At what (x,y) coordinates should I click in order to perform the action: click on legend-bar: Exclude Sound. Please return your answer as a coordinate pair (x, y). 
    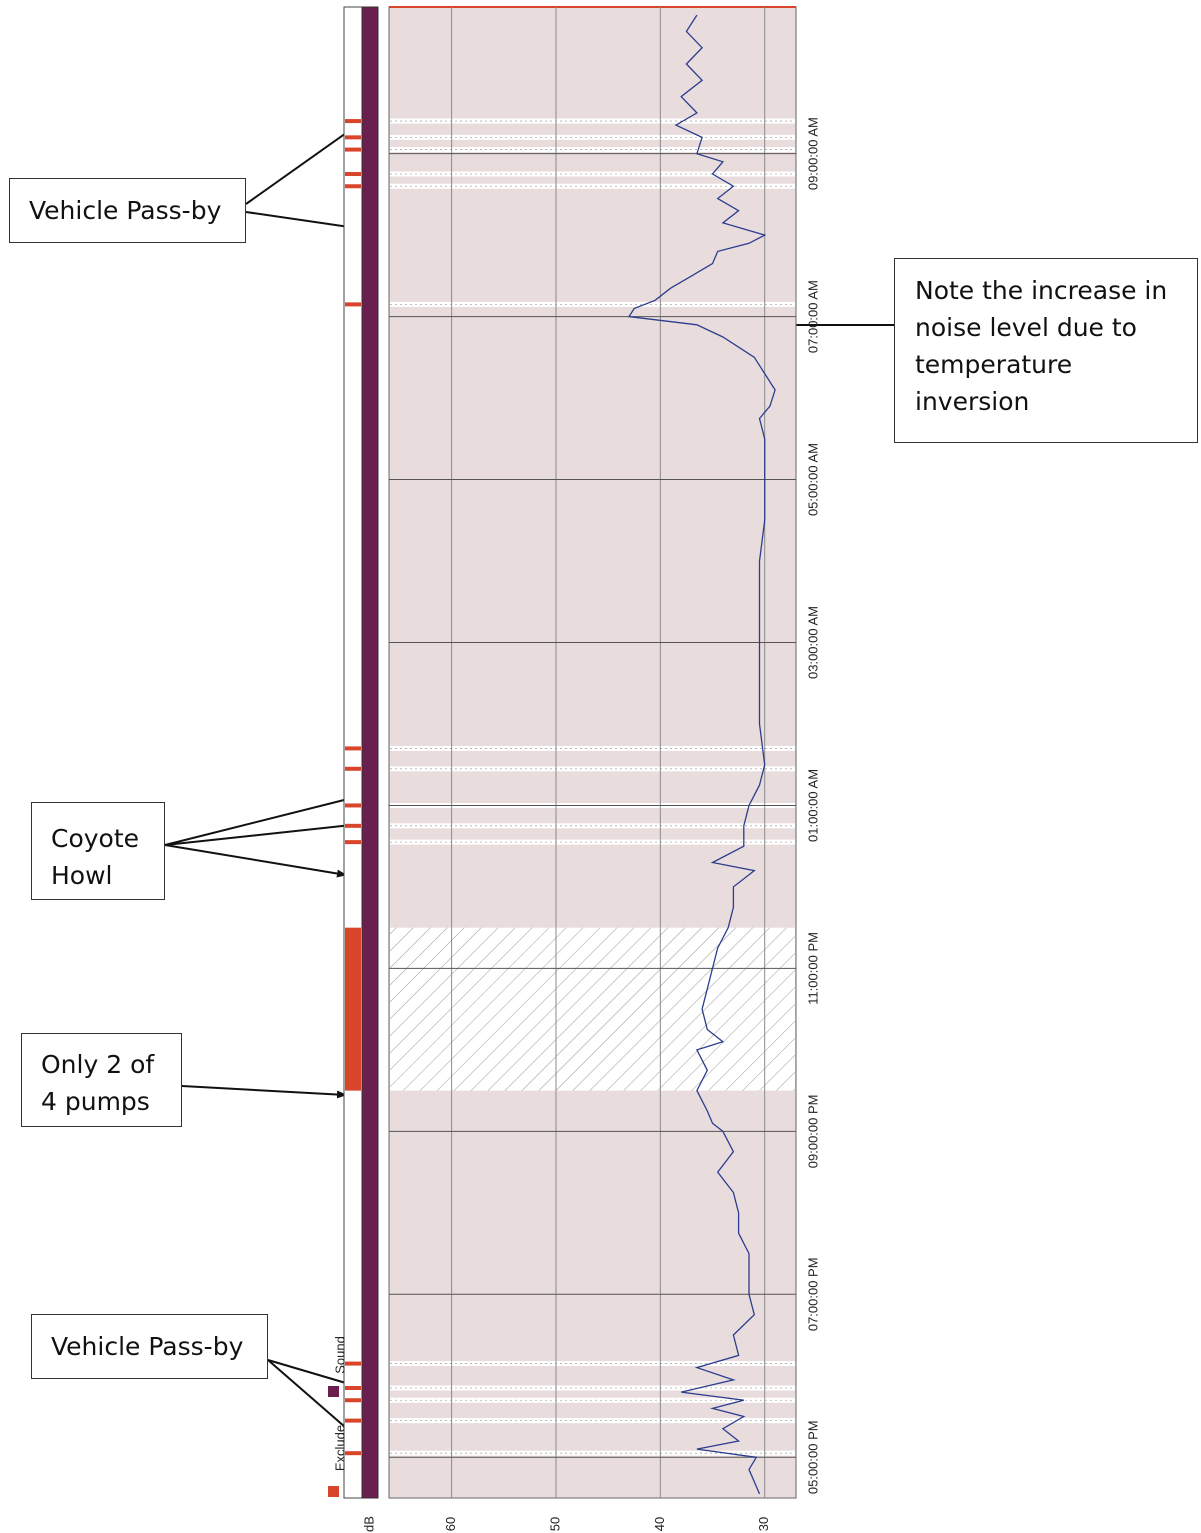
    Looking at the image, I should click on (353, 752).